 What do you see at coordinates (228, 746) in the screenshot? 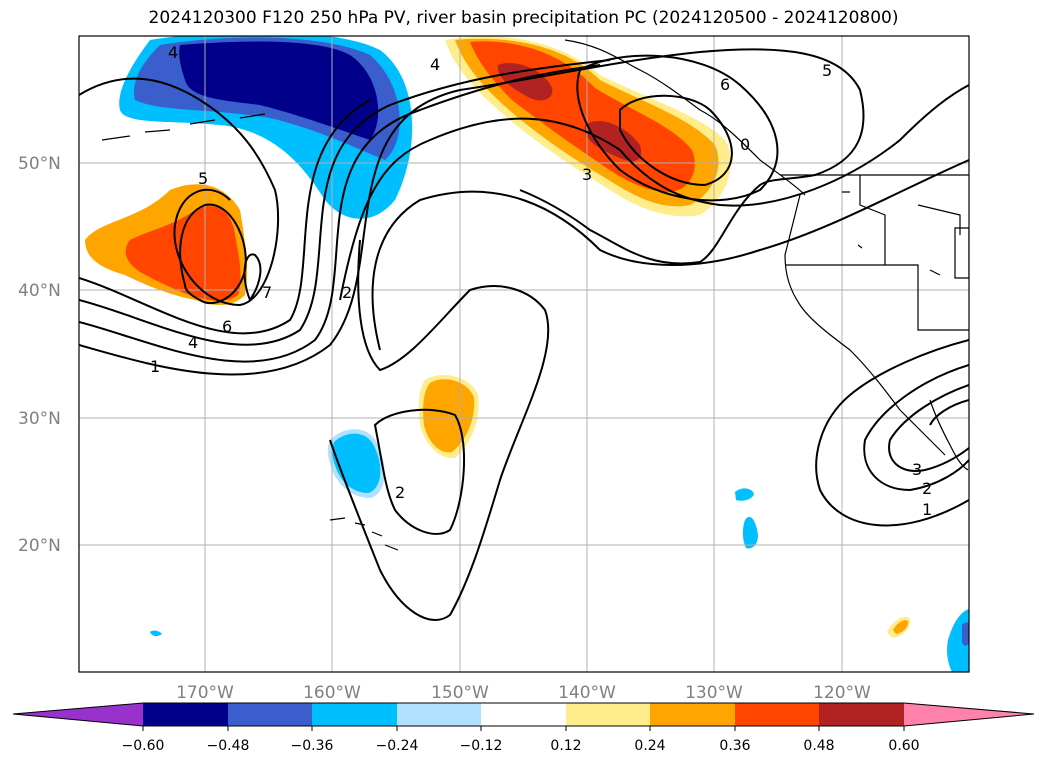
I see `colorbar-tick-label: −0.48` at bounding box center [228, 746].